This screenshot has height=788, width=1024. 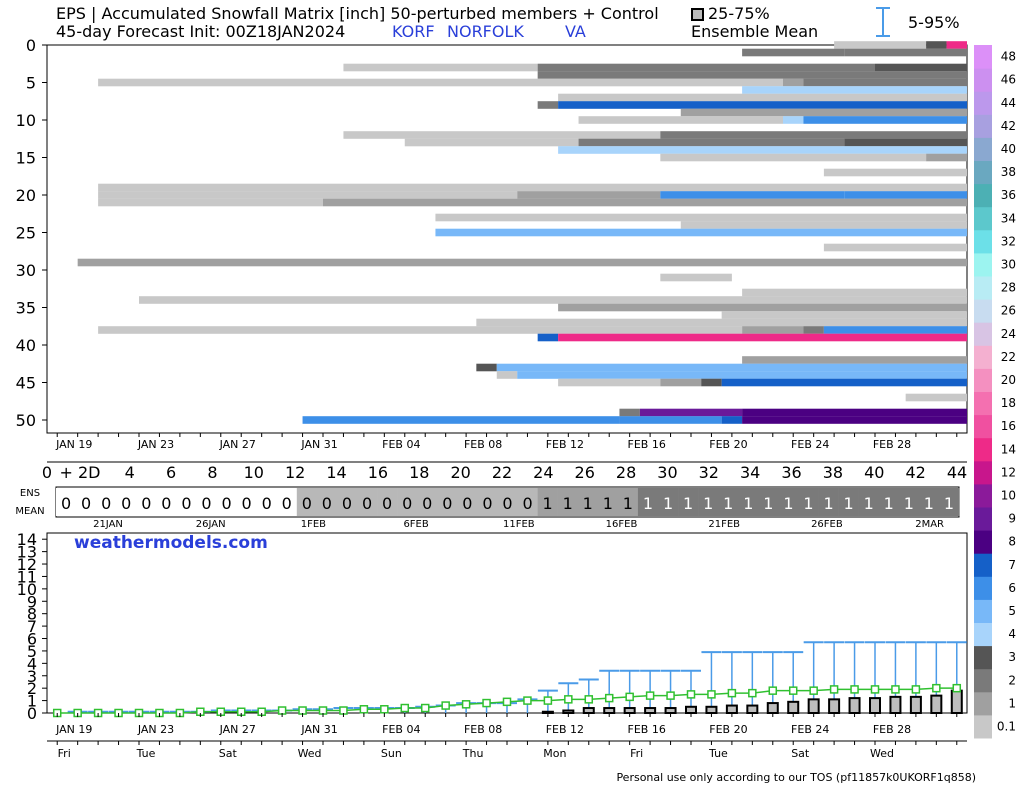 What do you see at coordinates (254, 472) in the screenshot?
I see `day-axis-label: 10` at bounding box center [254, 472].